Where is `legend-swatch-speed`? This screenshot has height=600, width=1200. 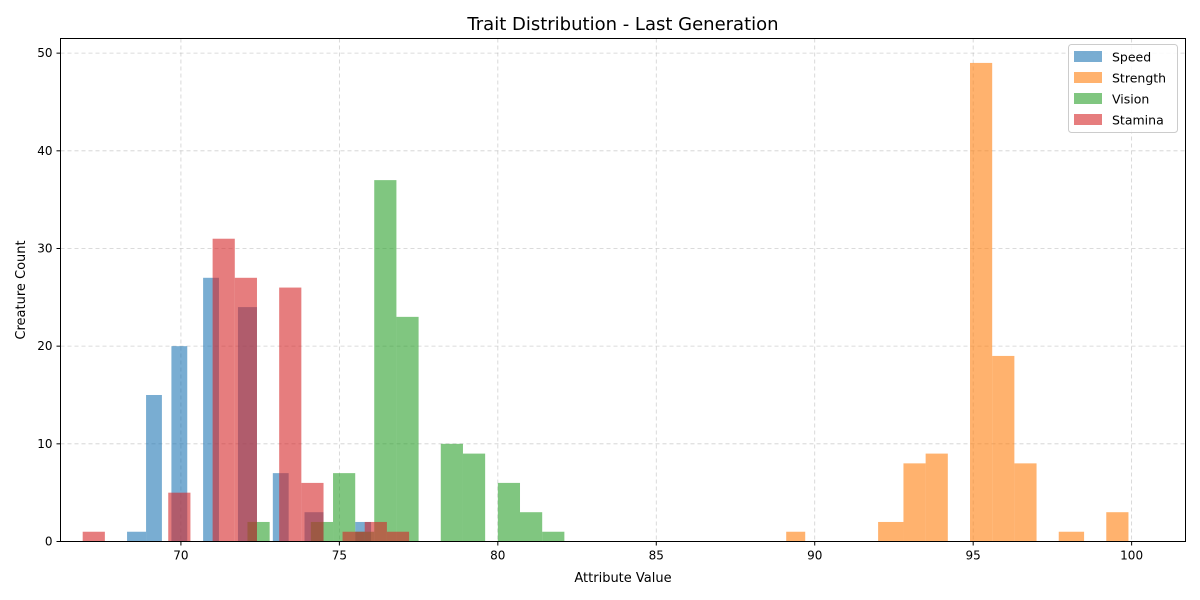 legend-swatch-speed is located at coordinates (1088, 56).